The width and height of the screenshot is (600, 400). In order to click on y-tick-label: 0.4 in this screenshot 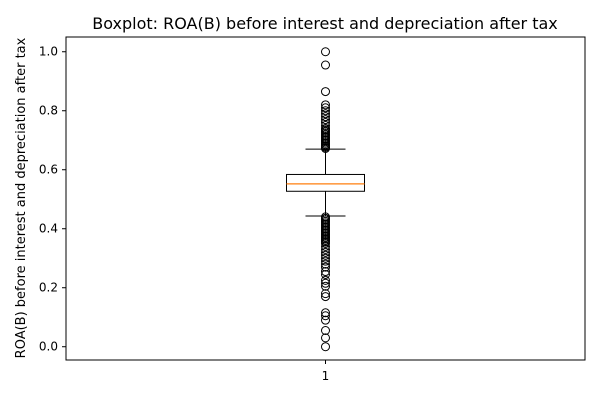, I will do `click(48, 229)`.